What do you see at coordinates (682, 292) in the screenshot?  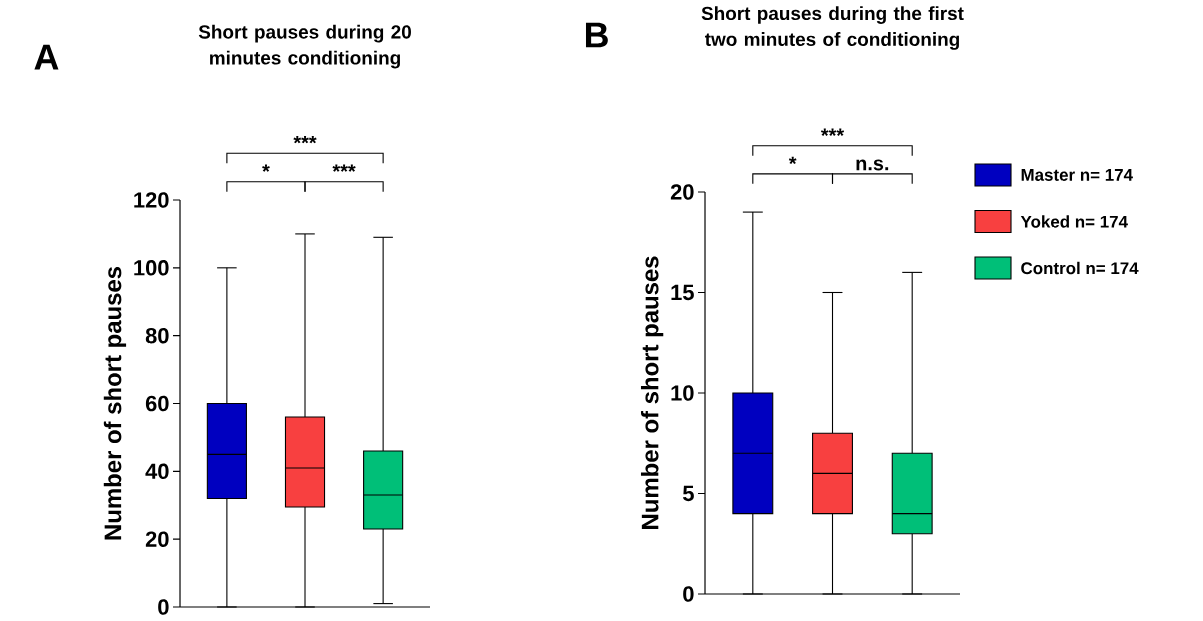 I see `y-tick-label: 15` at bounding box center [682, 292].